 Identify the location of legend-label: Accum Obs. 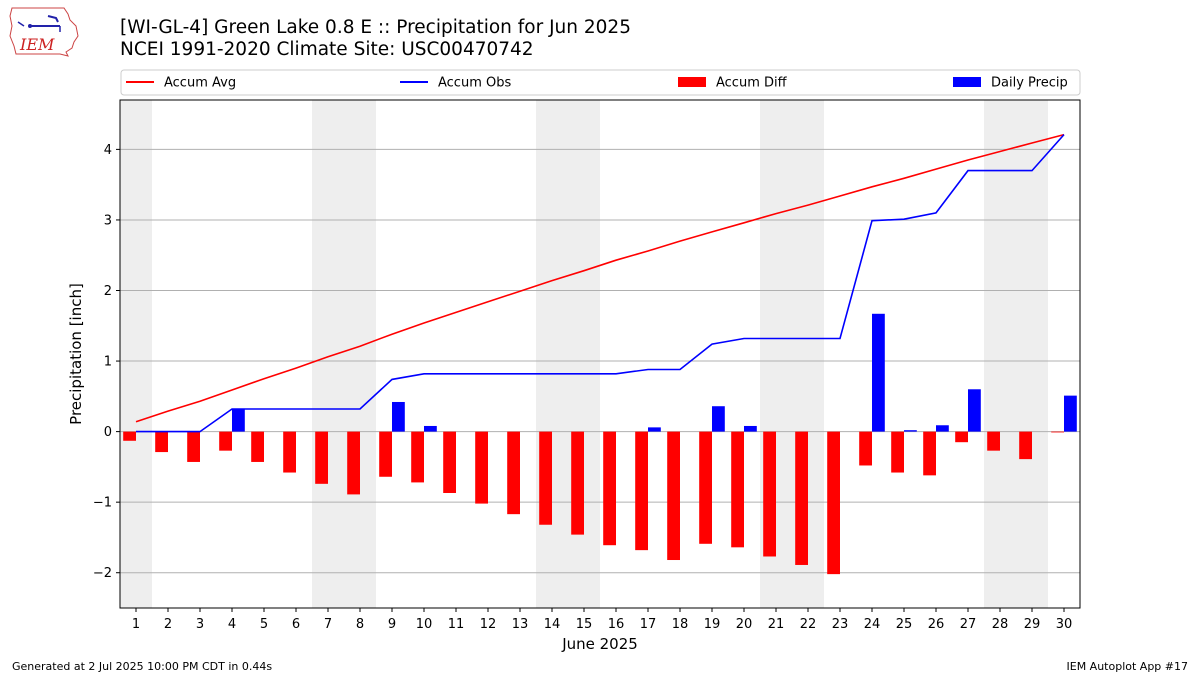
(474, 83).